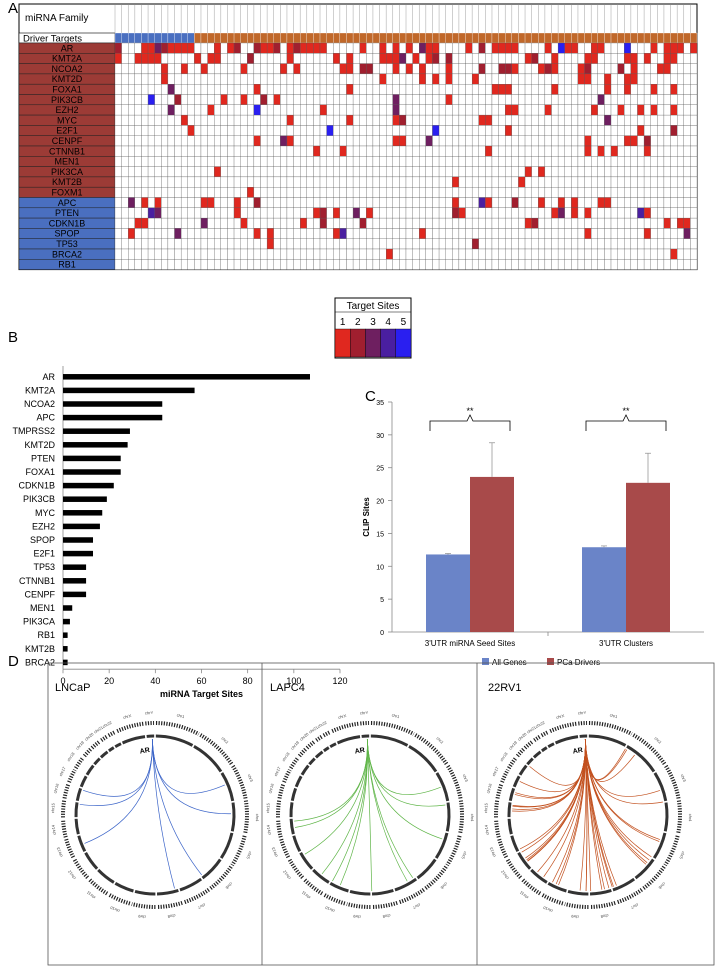 The image size is (724, 973). What do you see at coordinates (67, 90) in the screenshot?
I see `heatmap-row-label: FOXA1` at bounding box center [67, 90].